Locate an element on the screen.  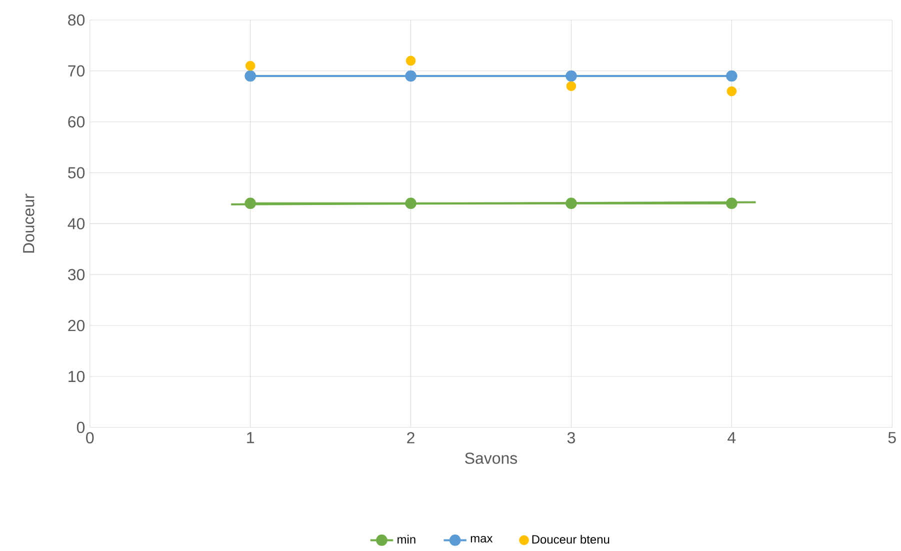
x-tick-label: 1 is located at coordinates (250, 438).